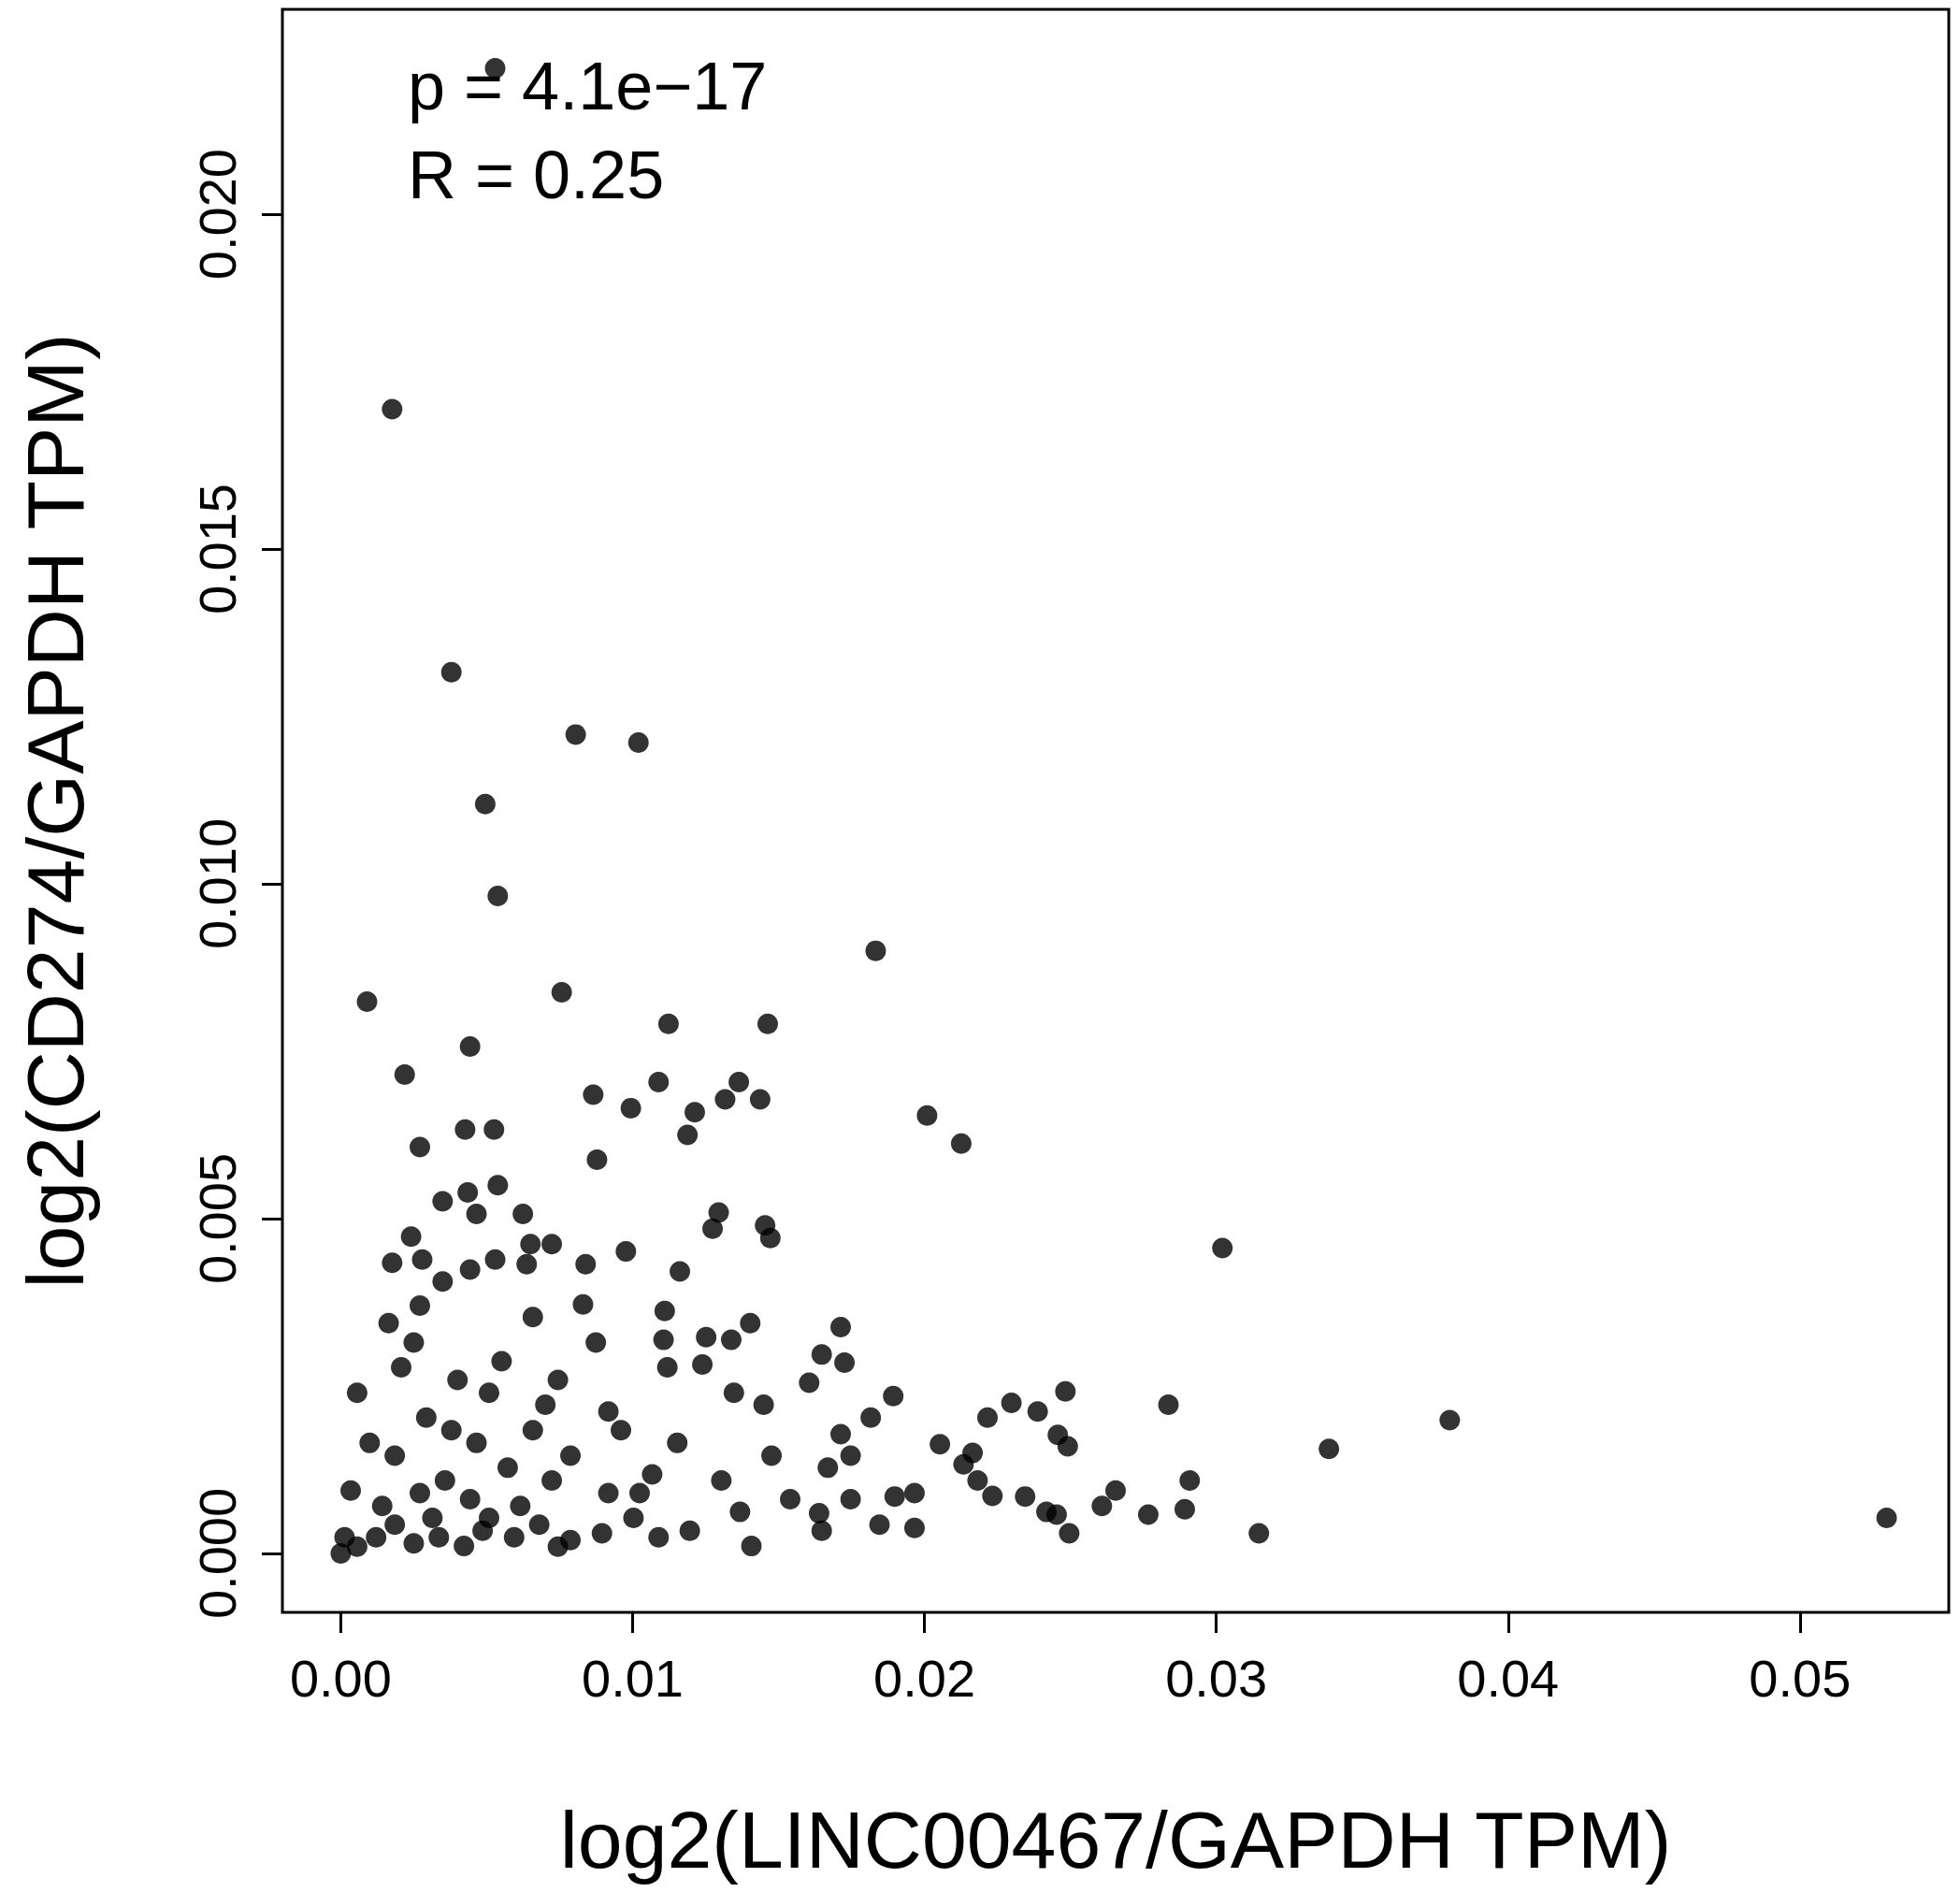 The width and height of the screenshot is (1960, 1892). What do you see at coordinates (633, 1678) in the screenshot?
I see `x-tick-label: 0.01` at bounding box center [633, 1678].